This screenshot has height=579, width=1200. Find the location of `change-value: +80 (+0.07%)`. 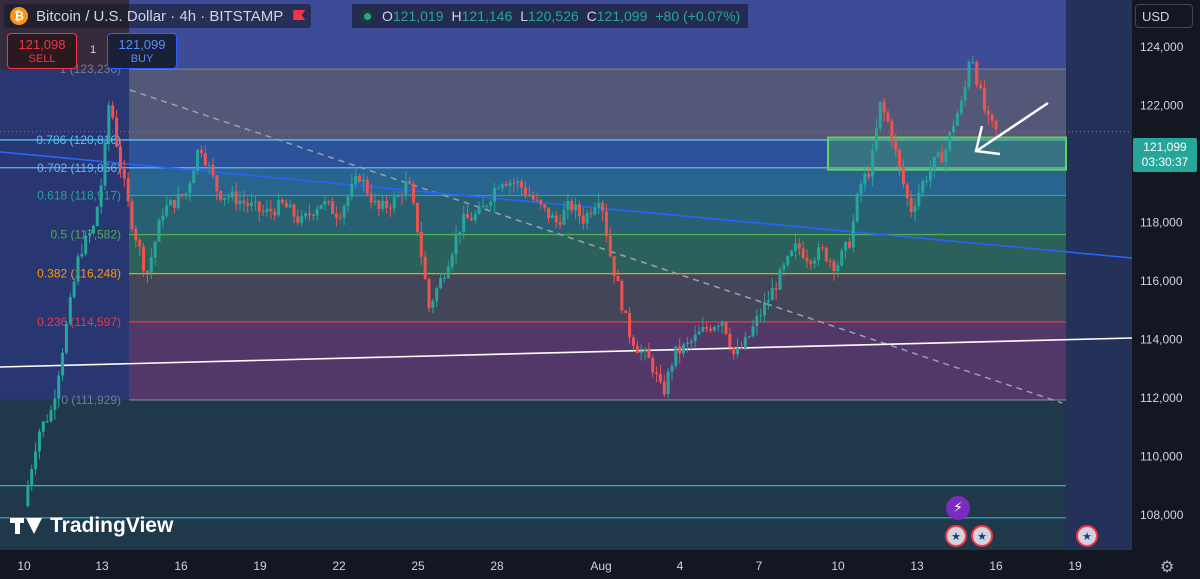

change-value: +80 (+0.07%) is located at coordinates (698, 16).